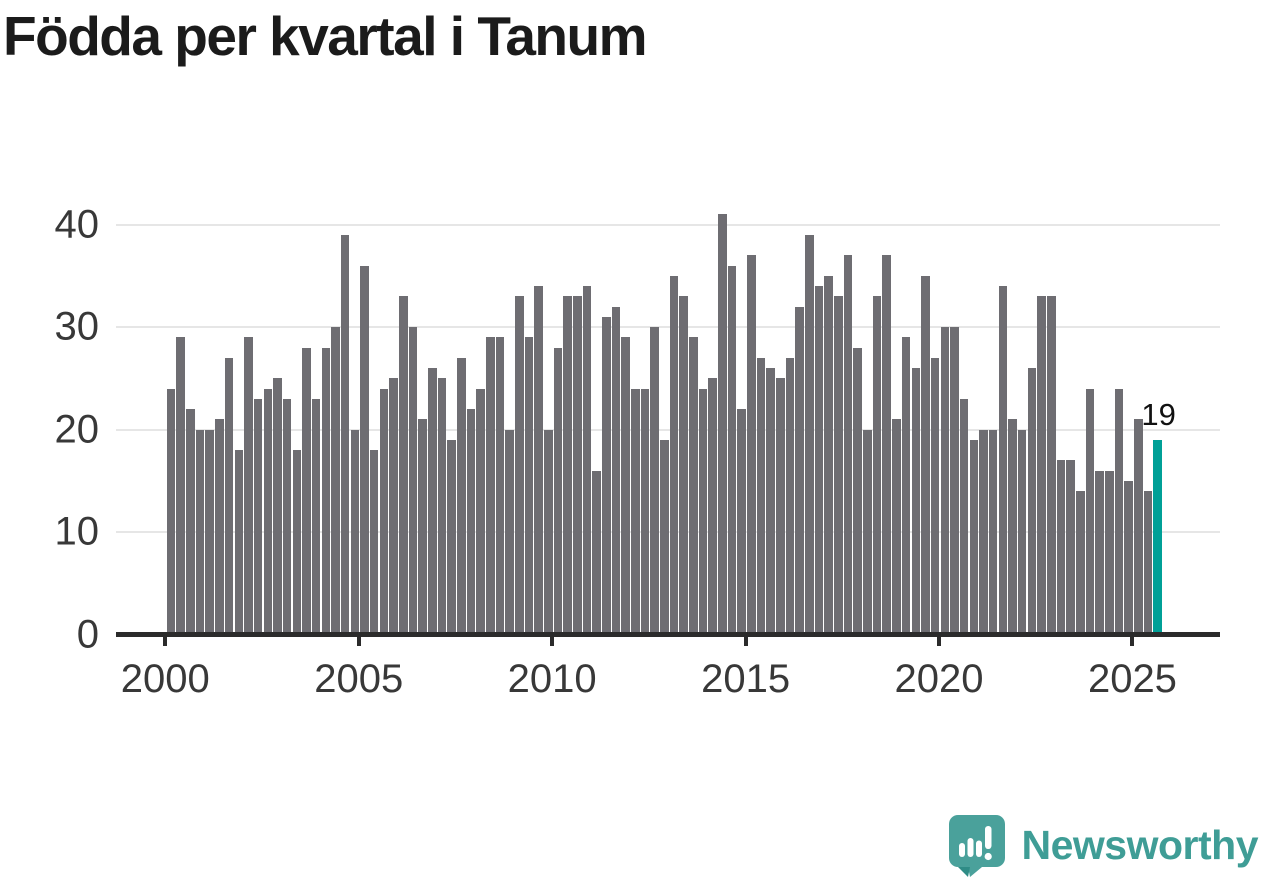 This screenshot has height=879, width=1262. I want to click on page-title: Födda per kvartal i Tanum, so click(325, 36).